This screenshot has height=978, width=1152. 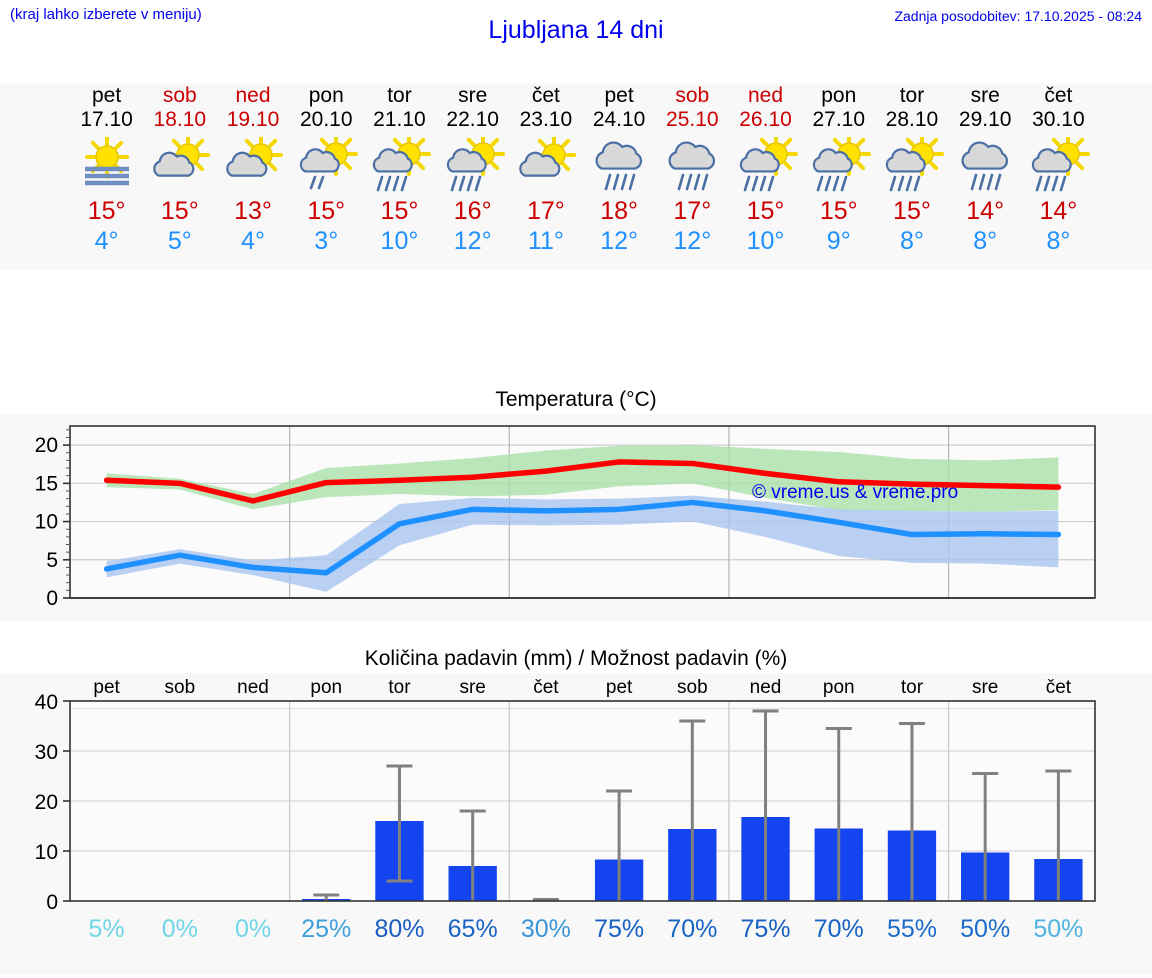 I want to click on y-axis-tick-label: 15, so click(x=46, y=483).